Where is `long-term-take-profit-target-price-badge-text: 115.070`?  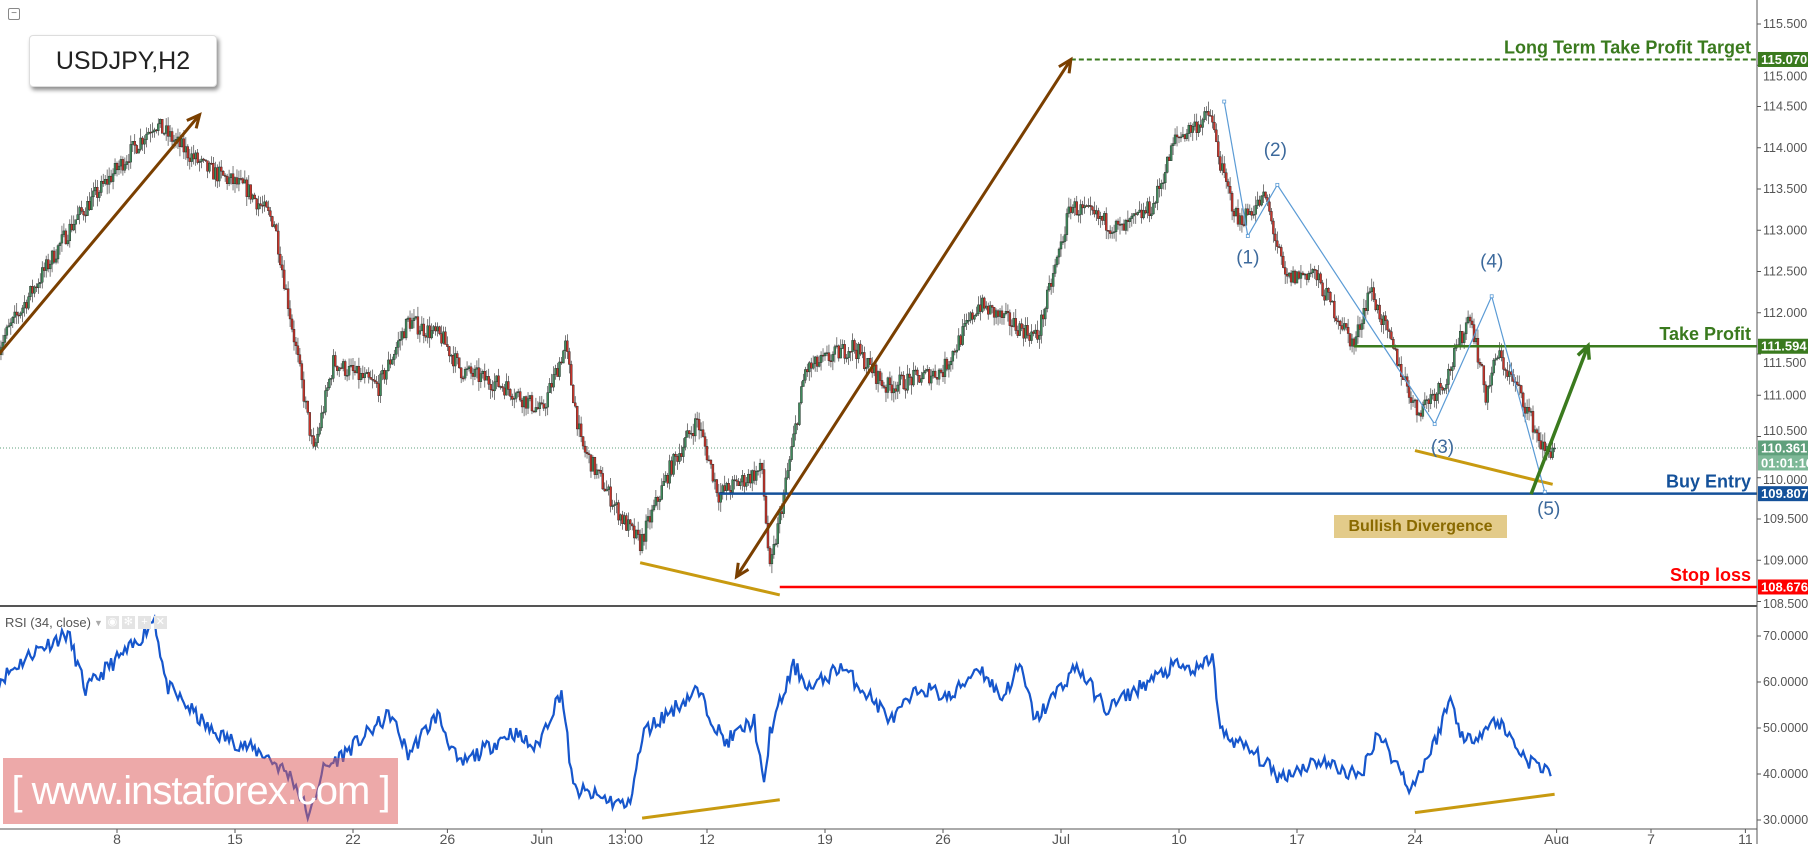
long-term-take-profit-target-price-badge-text: 115.070 is located at coordinates (1784, 59).